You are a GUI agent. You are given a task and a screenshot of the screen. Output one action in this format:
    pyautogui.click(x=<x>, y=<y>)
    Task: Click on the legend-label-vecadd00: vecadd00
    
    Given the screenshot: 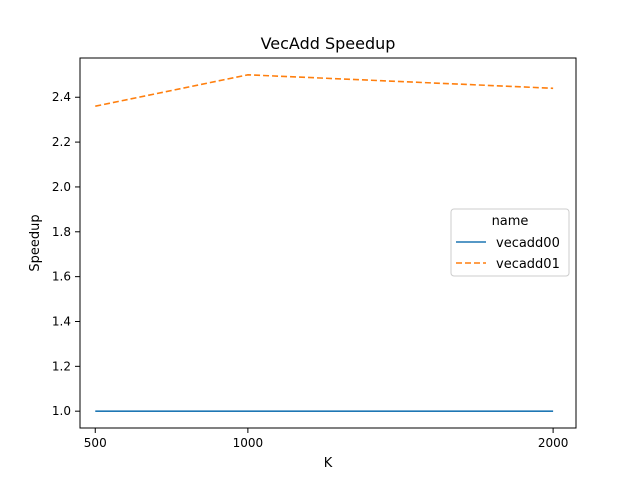 What is the action you would take?
    pyautogui.click(x=528, y=243)
    